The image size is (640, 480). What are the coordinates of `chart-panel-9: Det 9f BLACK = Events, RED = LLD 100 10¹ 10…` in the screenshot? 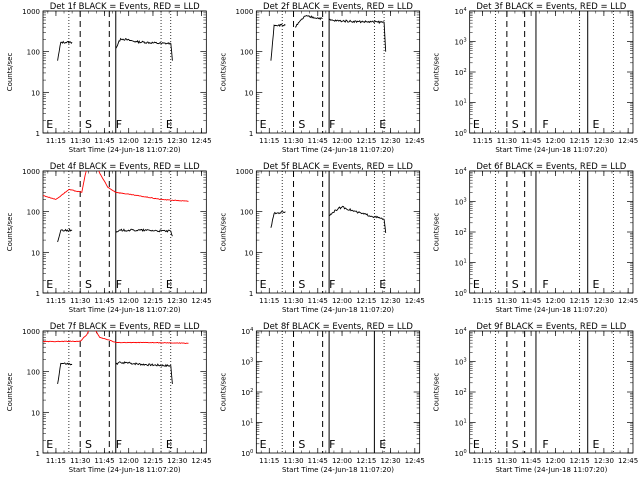 It's located at (536, 398).